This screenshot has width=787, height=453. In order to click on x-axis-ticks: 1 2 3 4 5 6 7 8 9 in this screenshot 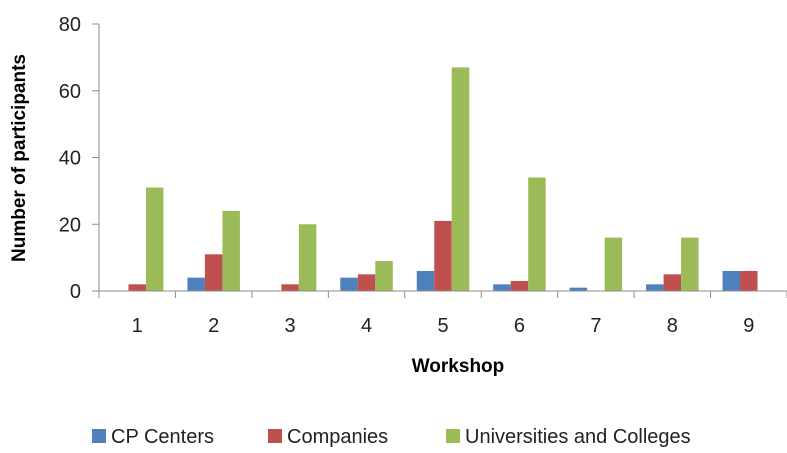, I will do `click(442, 314)`.